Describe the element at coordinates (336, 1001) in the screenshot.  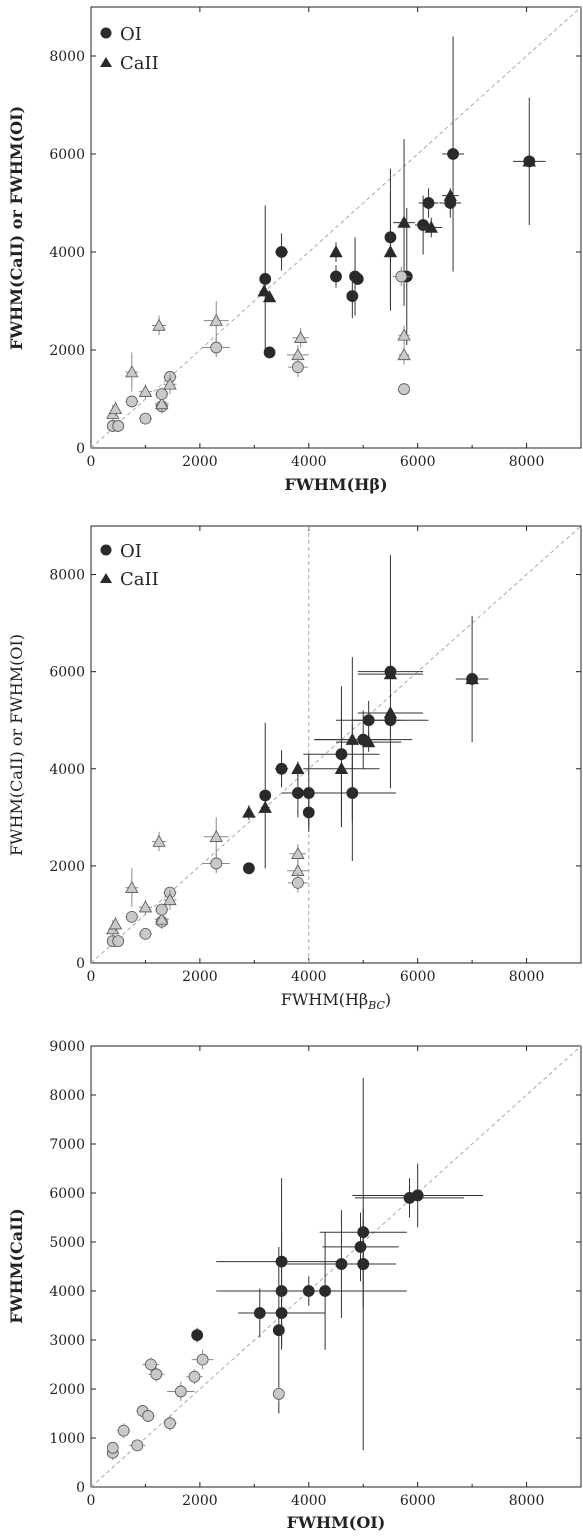
I see `x-axis-label: FWHM(HβBC)` at that location.